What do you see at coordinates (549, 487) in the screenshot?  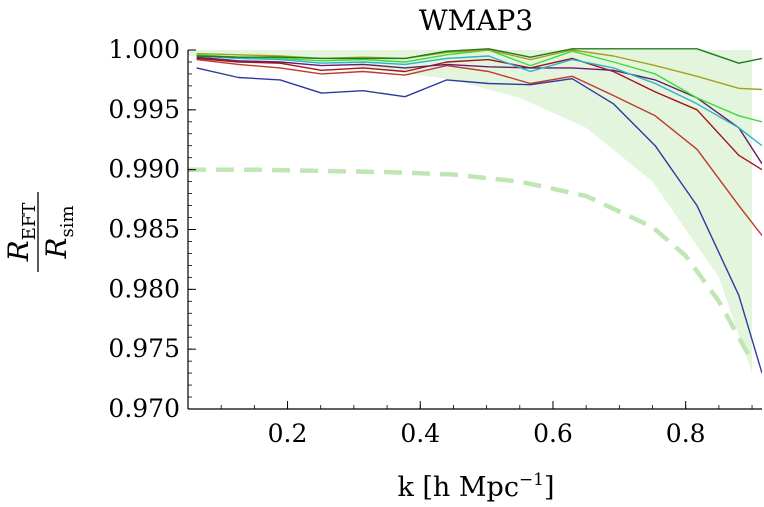 I see `x-label-close: ]` at bounding box center [549, 487].